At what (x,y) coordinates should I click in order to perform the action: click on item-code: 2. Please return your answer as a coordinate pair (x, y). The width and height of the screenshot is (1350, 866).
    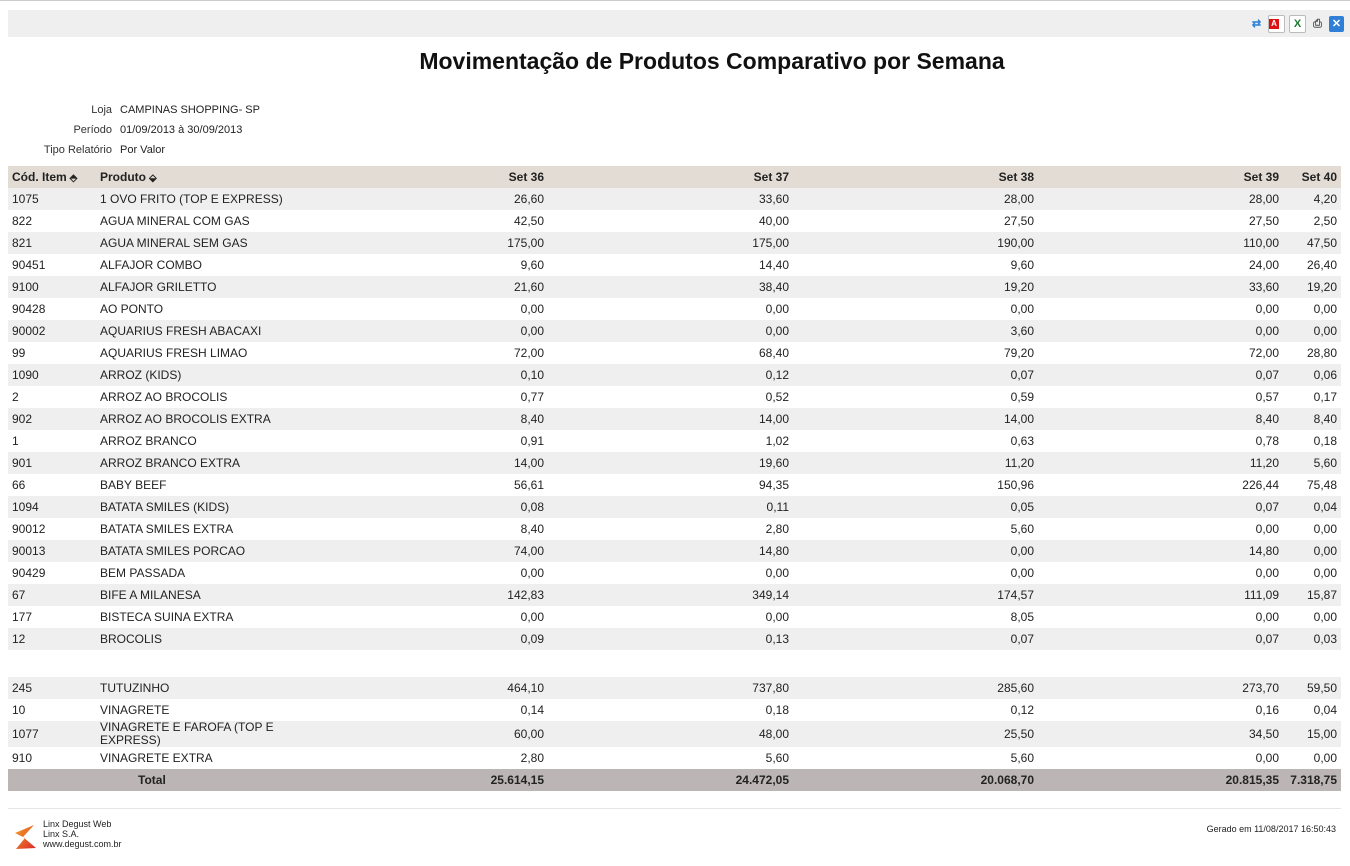
    Looking at the image, I should click on (15, 396).